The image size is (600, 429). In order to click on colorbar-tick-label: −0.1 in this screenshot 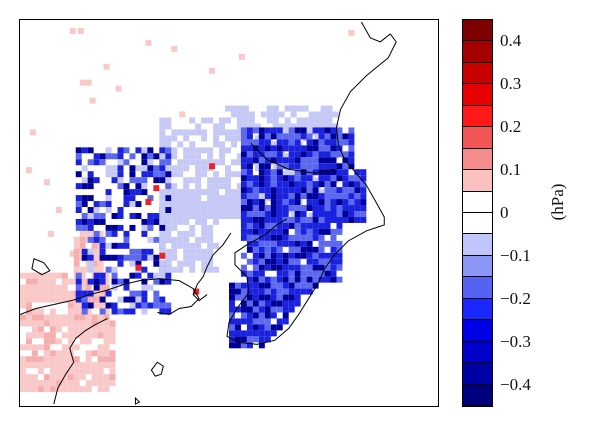, I will do `click(515, 255)`.